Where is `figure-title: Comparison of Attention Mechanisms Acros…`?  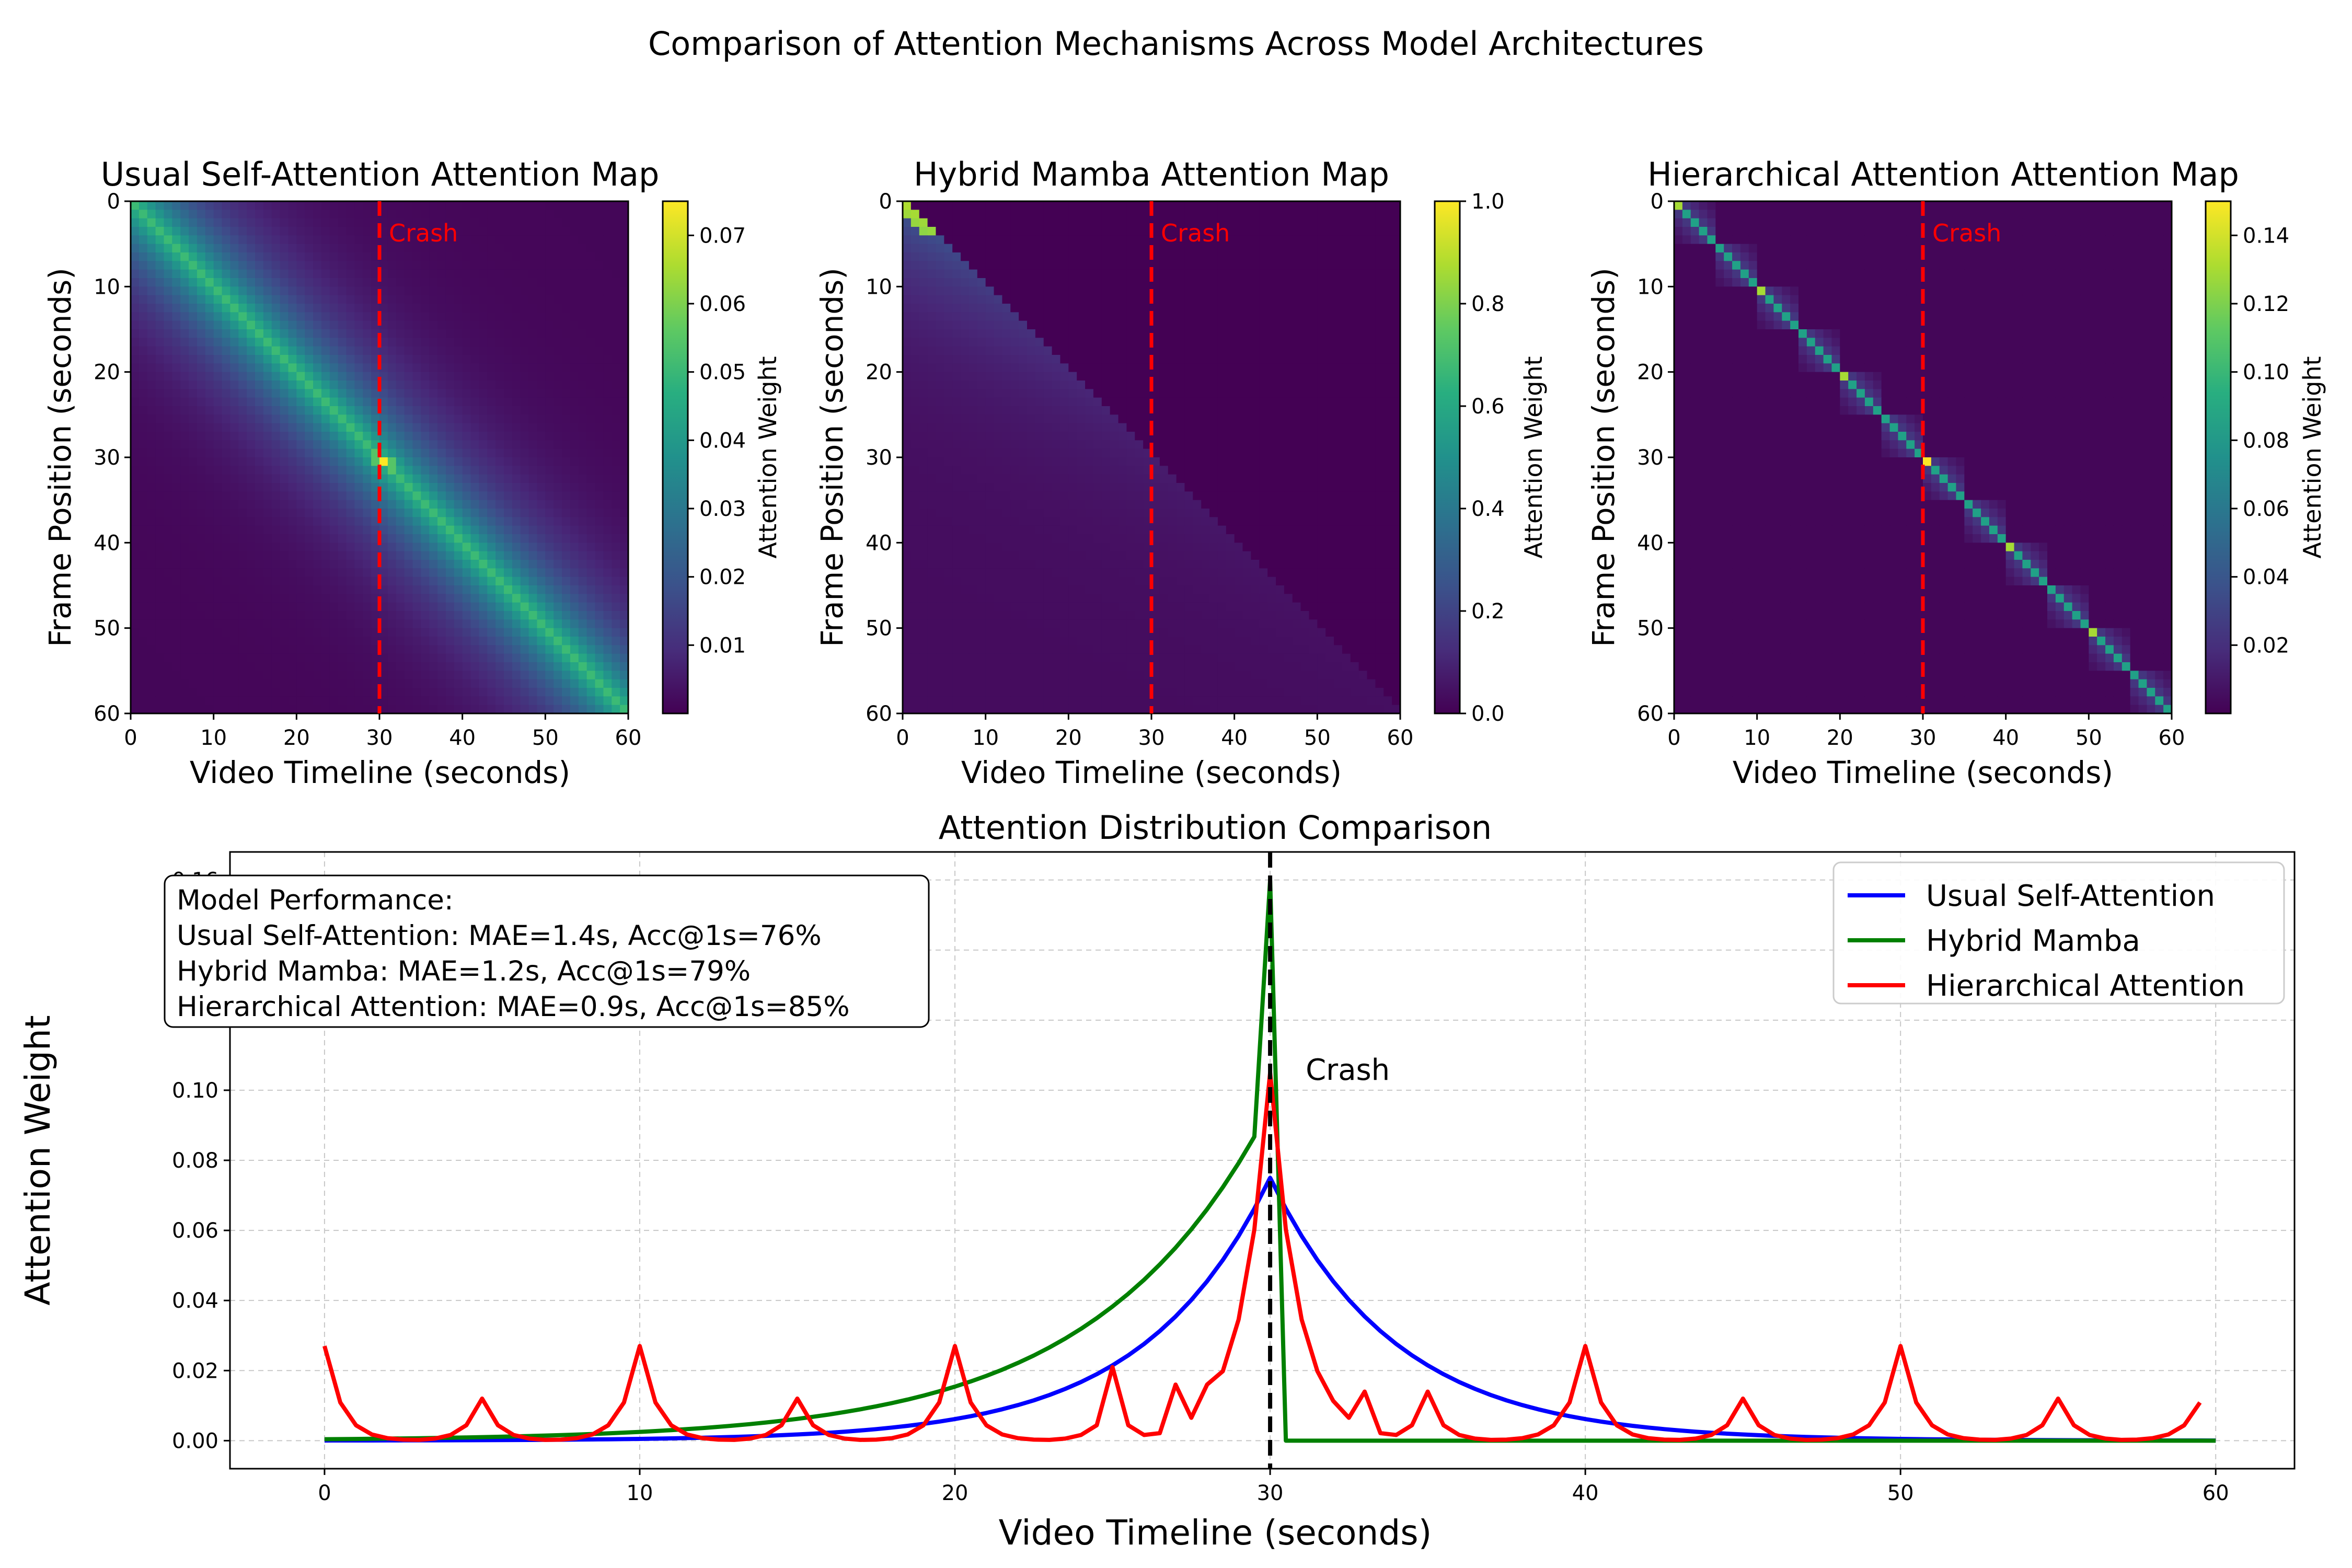 figure-title: Comparison of Attention Mechanisms Acros… is located at coordinates (1176, 44).